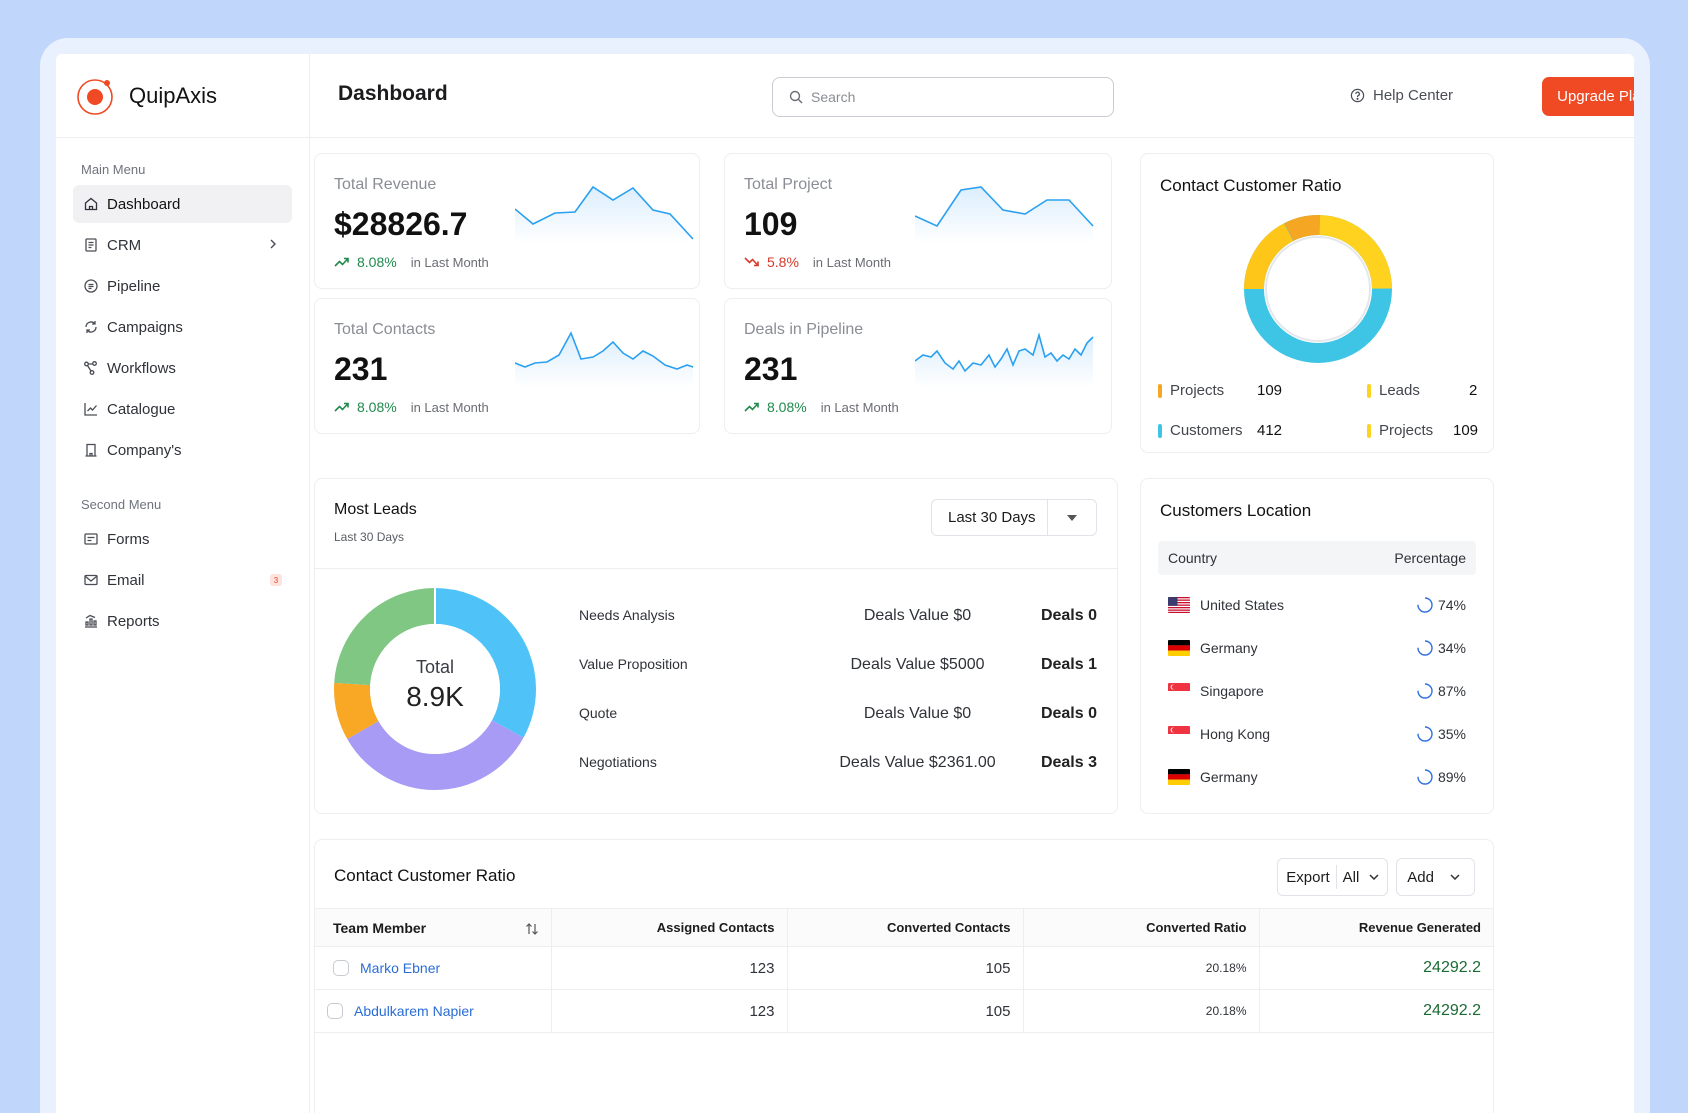 This screenshot has height=1113, width=1688. I want to click on location-row: Germany 34%, so click(1317, 648).